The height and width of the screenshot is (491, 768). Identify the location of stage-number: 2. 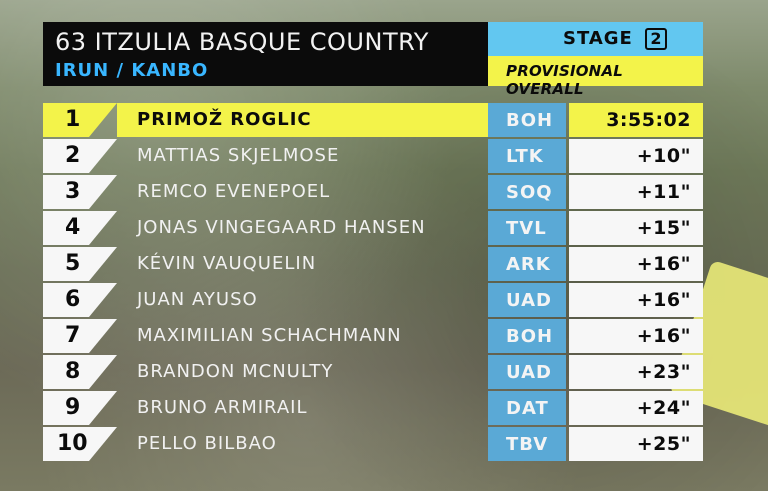
(656, 39).